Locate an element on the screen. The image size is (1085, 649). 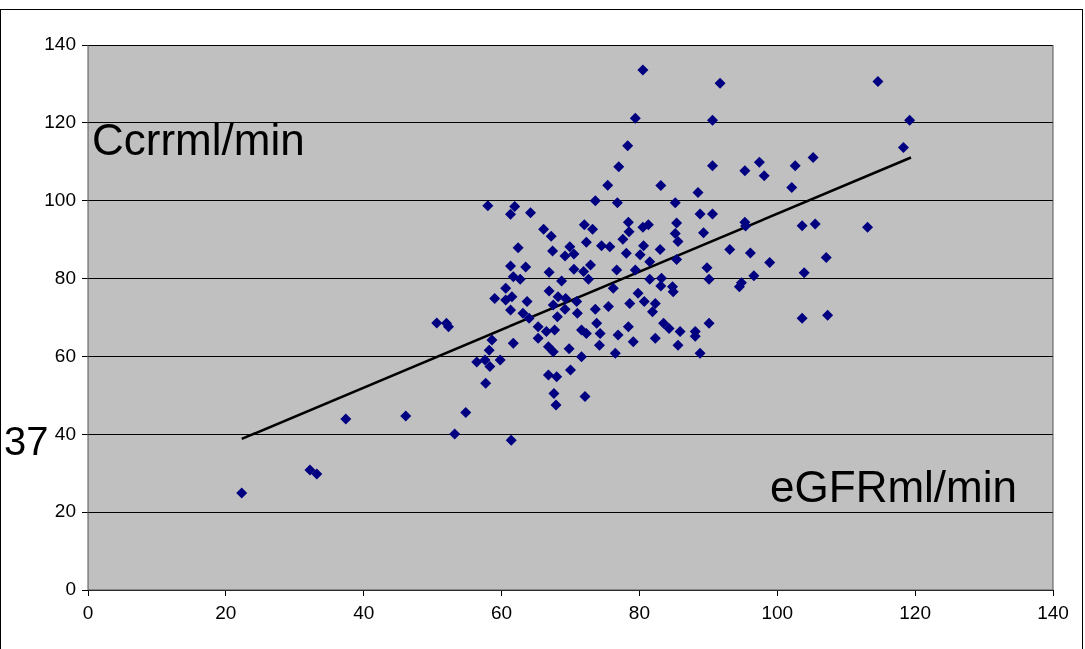
y-tick-label: 40 is located at coordinates (65, 433).